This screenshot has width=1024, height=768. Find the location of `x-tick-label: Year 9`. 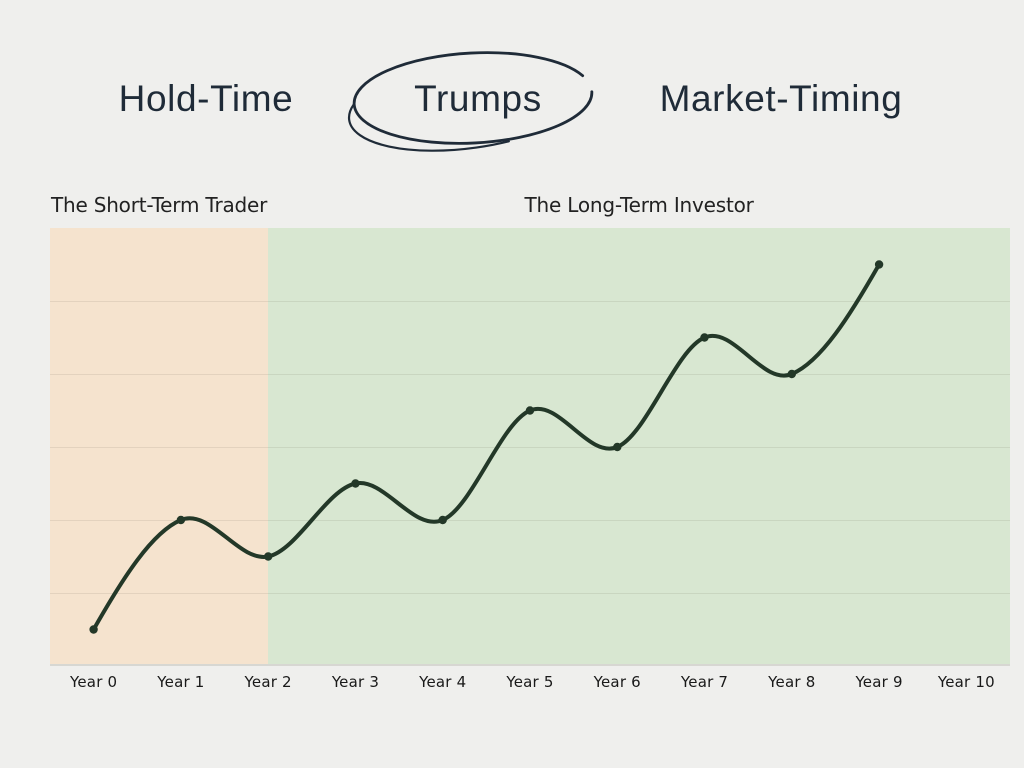

x-tick-label: Year 9 is located at coordinates (879, 682).